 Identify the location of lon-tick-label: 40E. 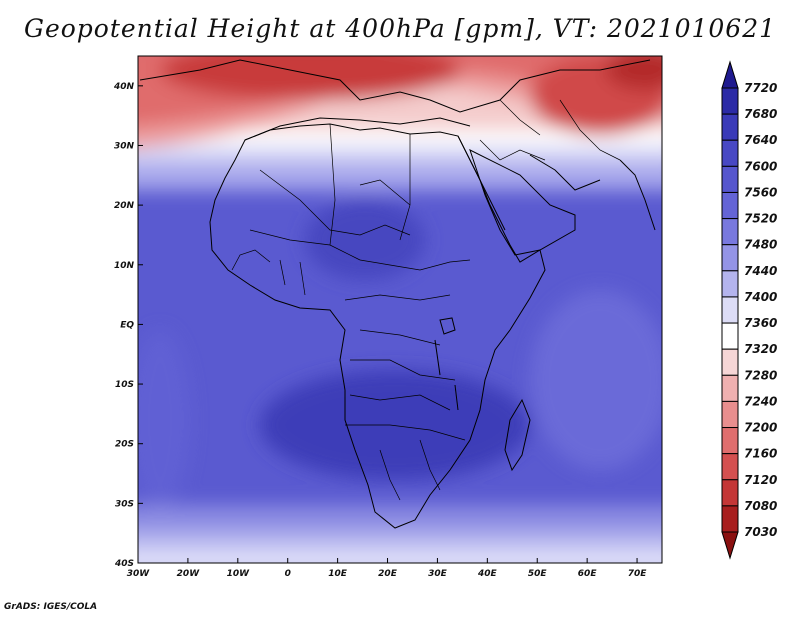
(487, 574).